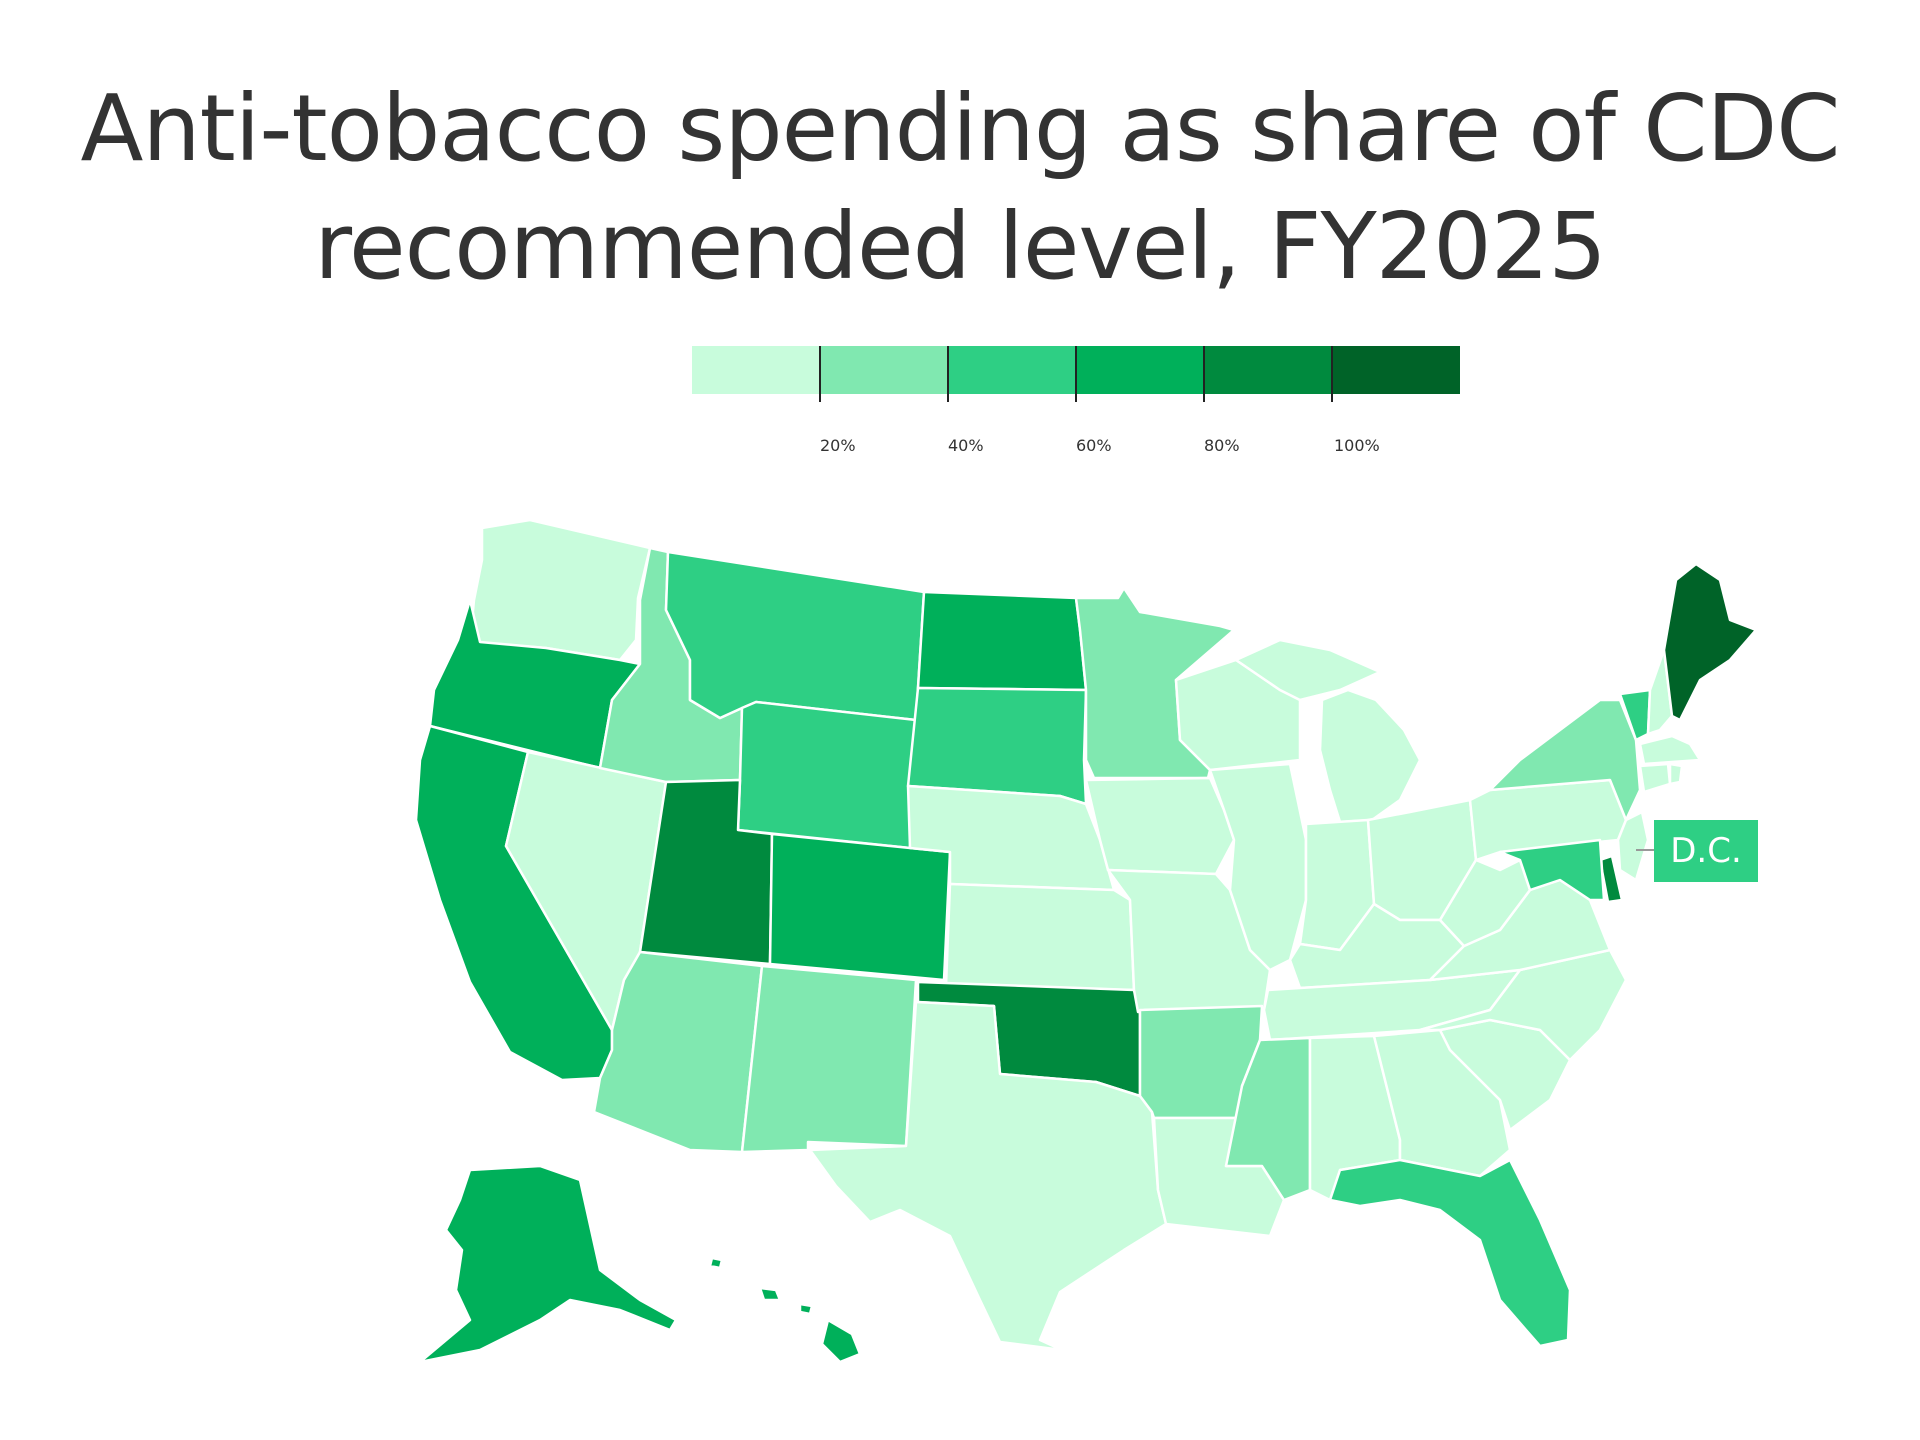 Image resolution: width=1920 pixels, height=1440 pixels. Describe the element at coordinates (560, 590) in the screenshot. I see `state-WA` at that location.